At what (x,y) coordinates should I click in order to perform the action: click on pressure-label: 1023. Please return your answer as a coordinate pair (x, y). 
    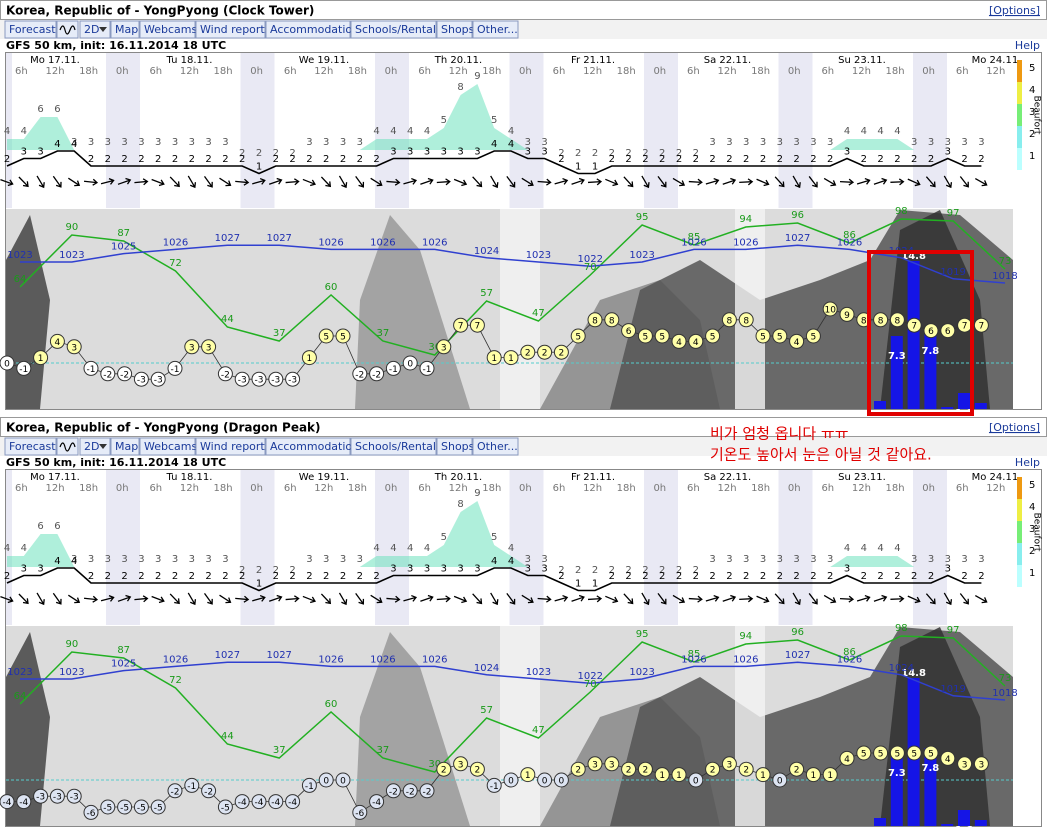
    Looking at the image, I should click on (641, 255).